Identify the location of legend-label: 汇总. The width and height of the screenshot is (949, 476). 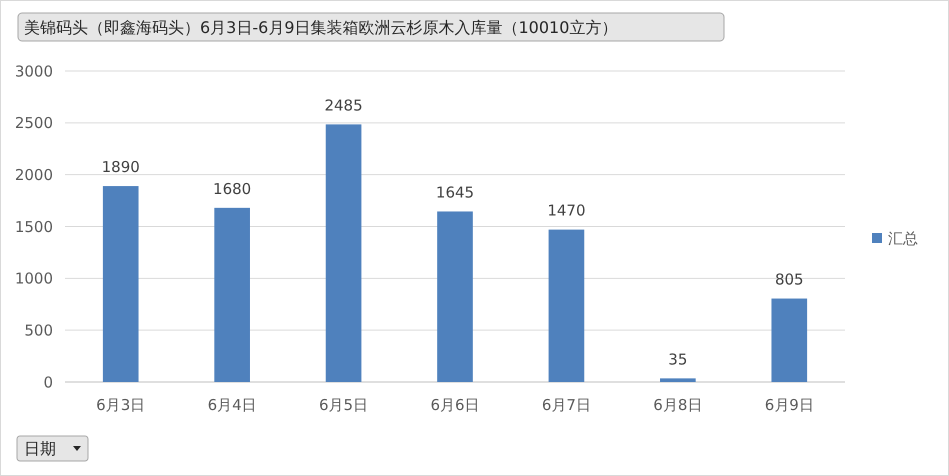
(903, 238).